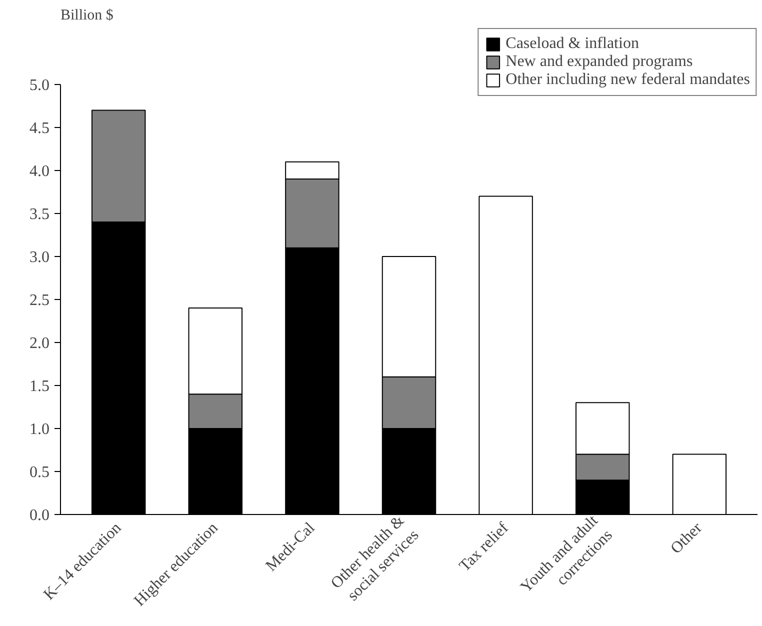 This screenshot has height=626, width=762. I want to click on y-tick-label: 0.0, so click(40, 515).